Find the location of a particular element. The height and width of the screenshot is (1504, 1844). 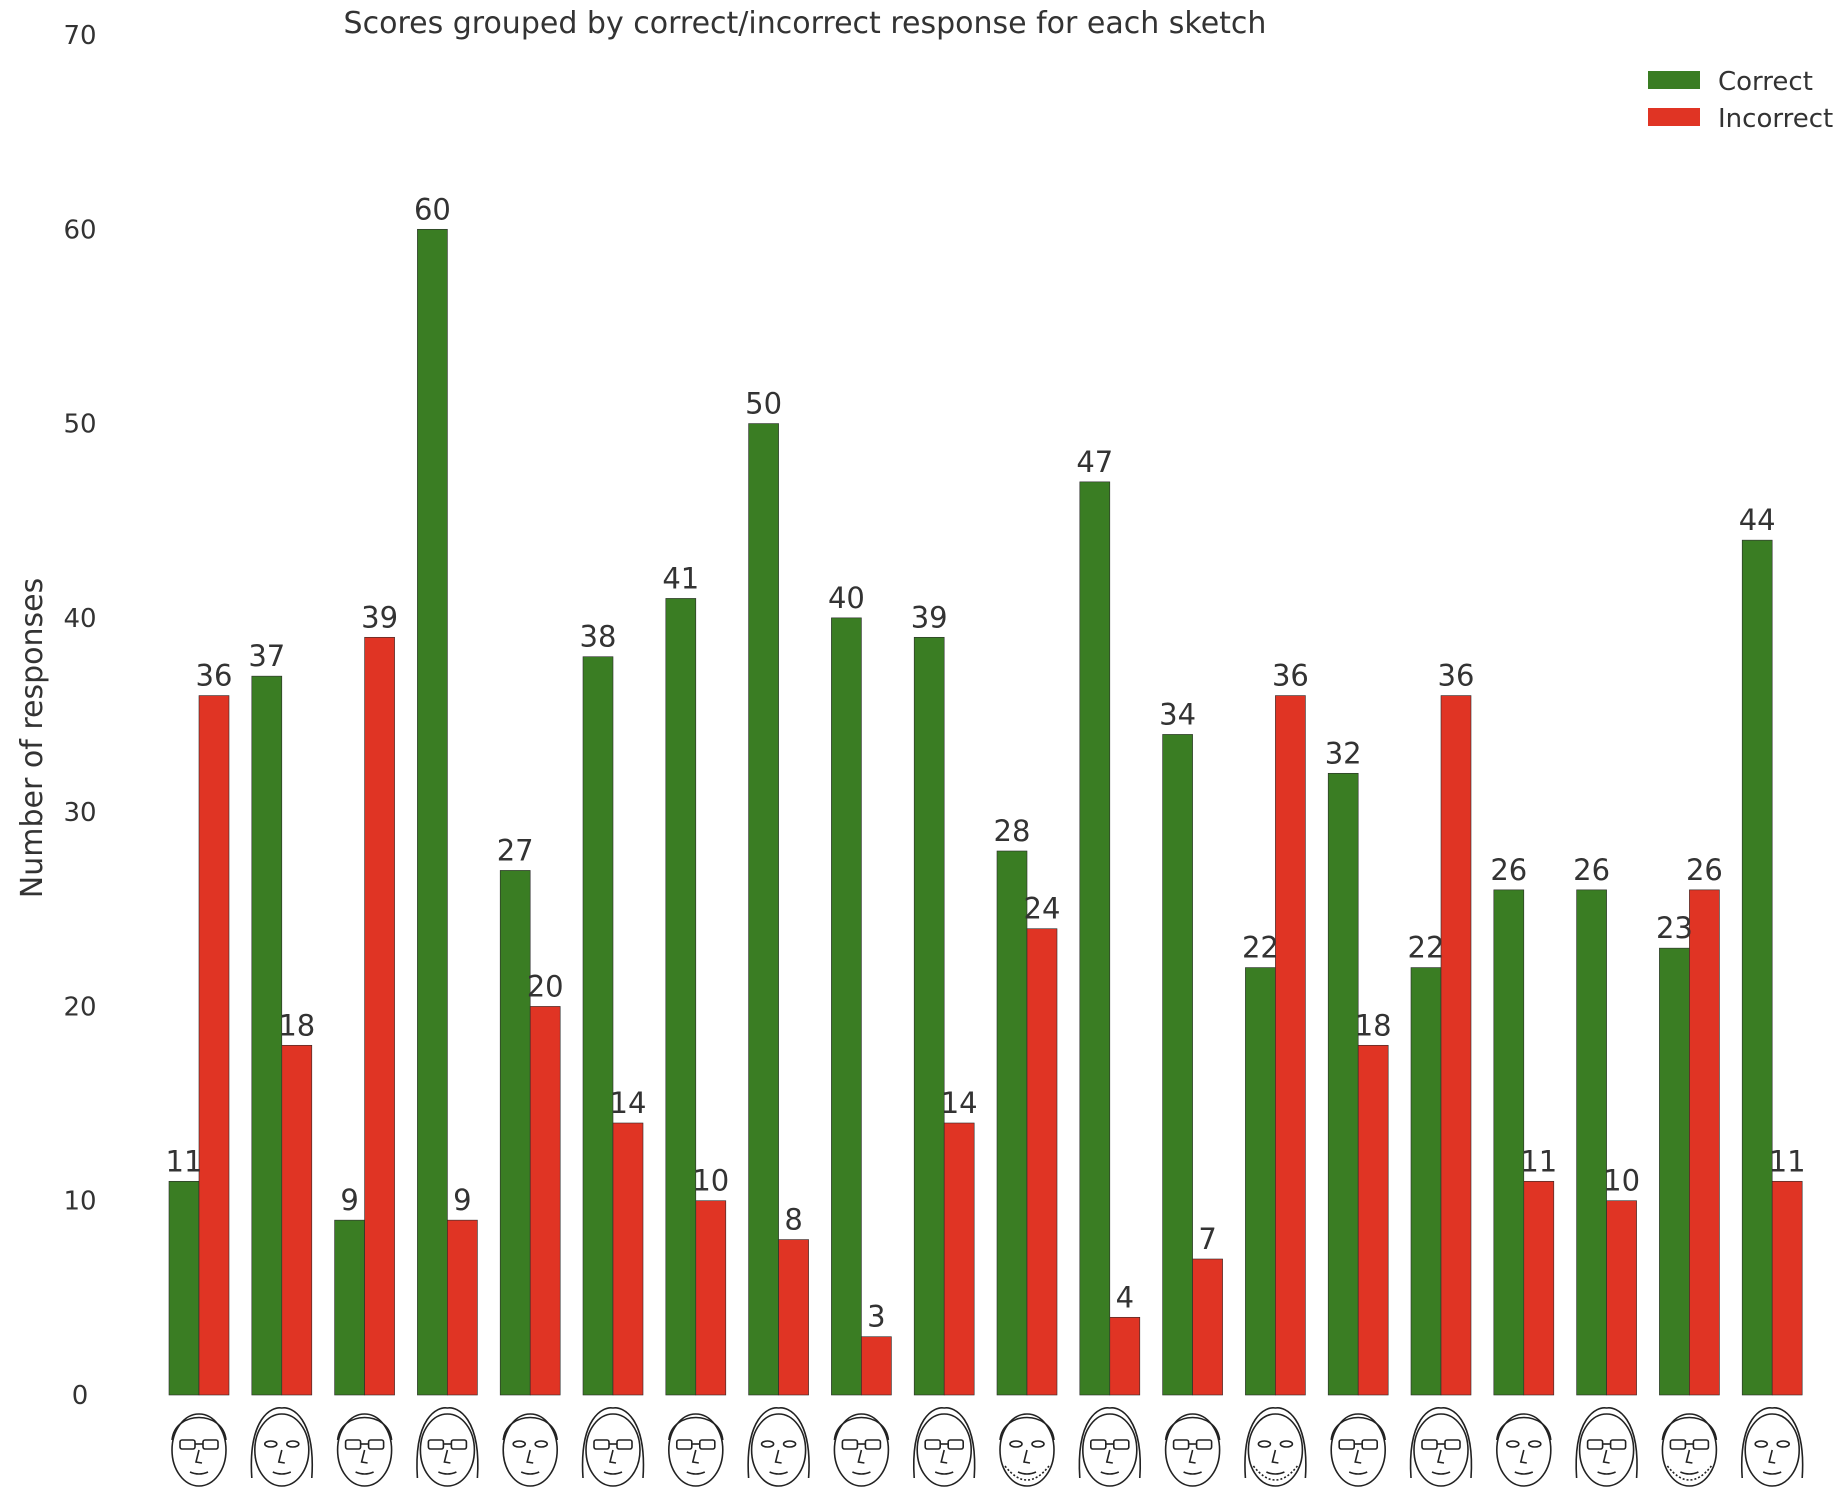

y-tick-label: 70 is located at coordinates (79, 36).